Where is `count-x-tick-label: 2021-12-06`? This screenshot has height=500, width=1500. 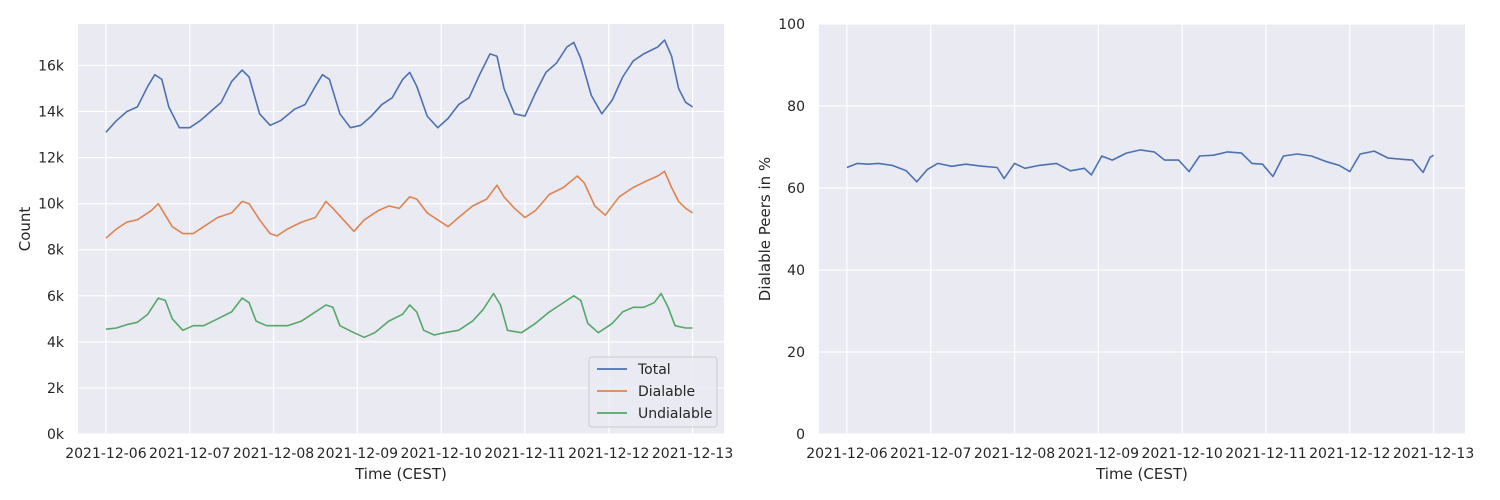 count-x-tick-label: 2021-12-06 is located at coordinates (105, 454).